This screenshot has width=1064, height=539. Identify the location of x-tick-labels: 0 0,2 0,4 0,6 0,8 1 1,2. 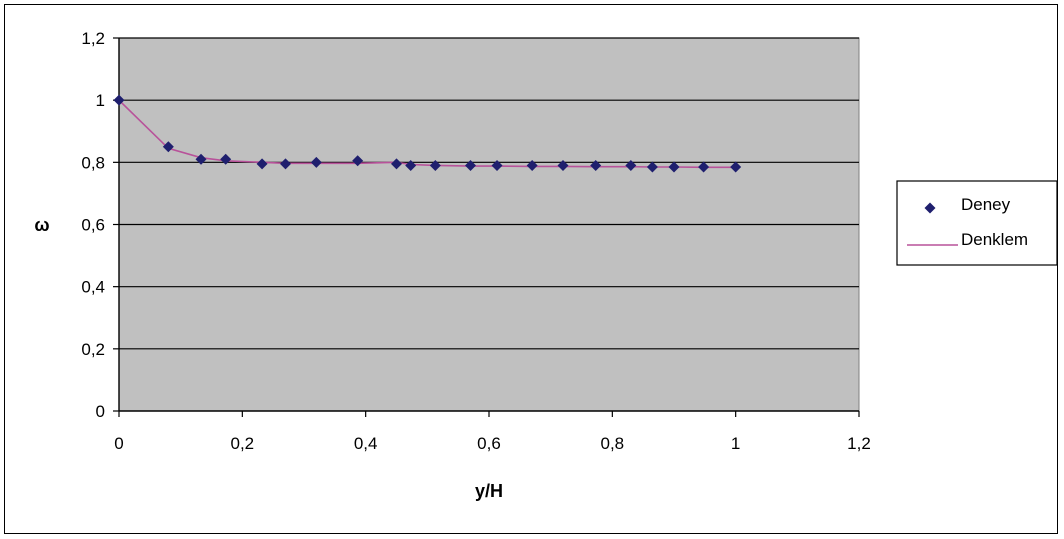
(492, 443).